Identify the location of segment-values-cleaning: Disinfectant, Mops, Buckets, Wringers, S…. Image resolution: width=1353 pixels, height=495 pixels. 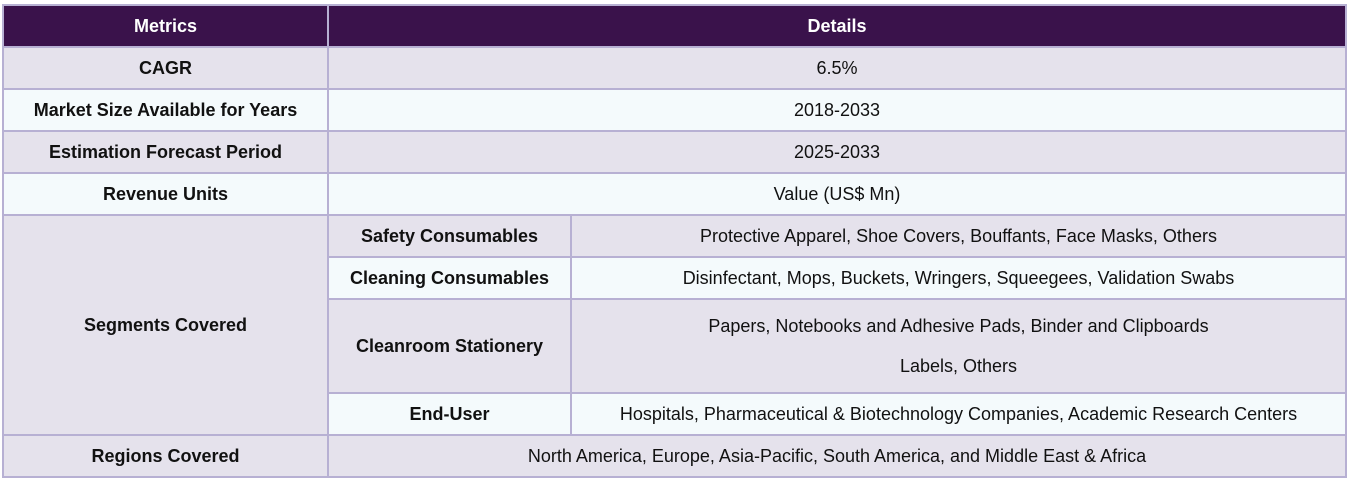
(958, 278).